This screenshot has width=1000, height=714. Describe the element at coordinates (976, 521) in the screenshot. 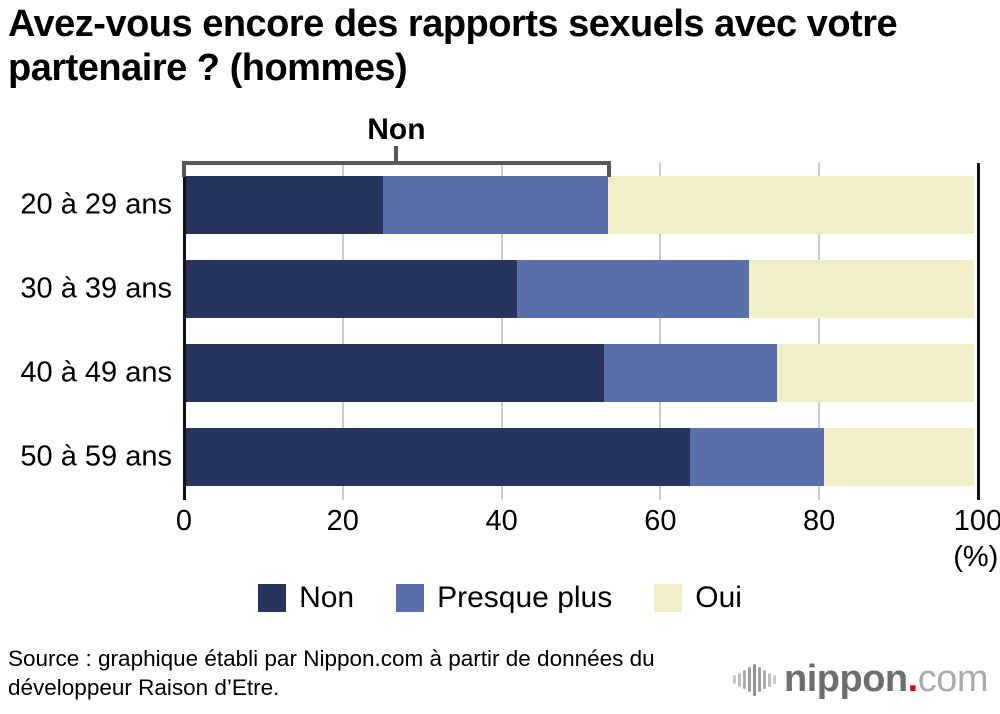

I see `x-tick-label-100: 100` at that location.